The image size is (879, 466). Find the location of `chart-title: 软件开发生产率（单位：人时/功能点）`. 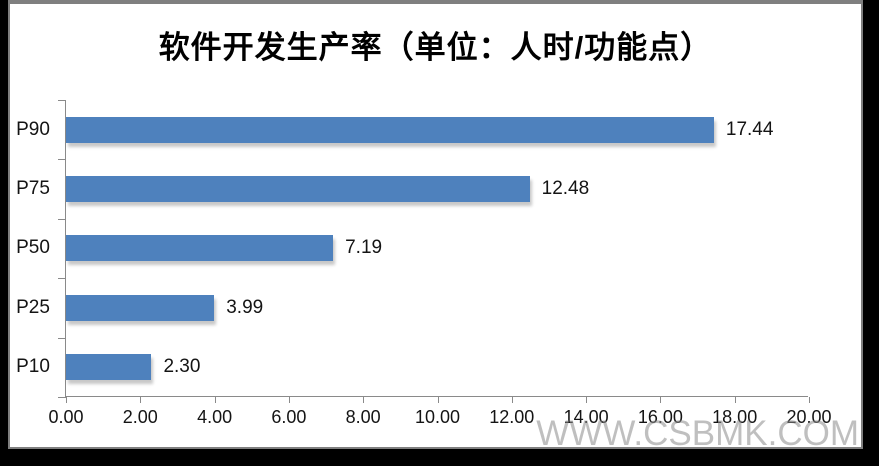

chart-title: 软件开发生产率（单位：人时/功能点） is located at coordinates (435, 47).